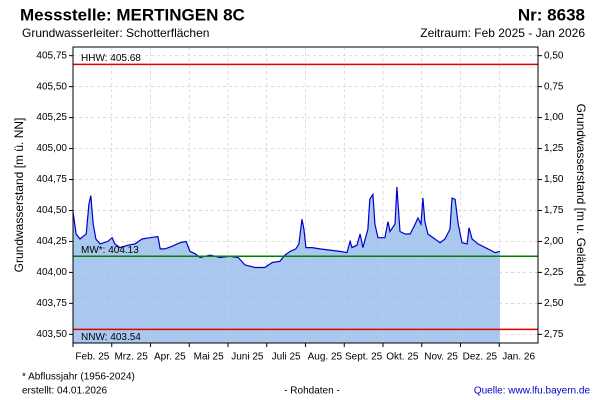 The height and width of the screenshot is (400, 600). I want to click on x-tick-label: Aug. 25, so click(325, 357).